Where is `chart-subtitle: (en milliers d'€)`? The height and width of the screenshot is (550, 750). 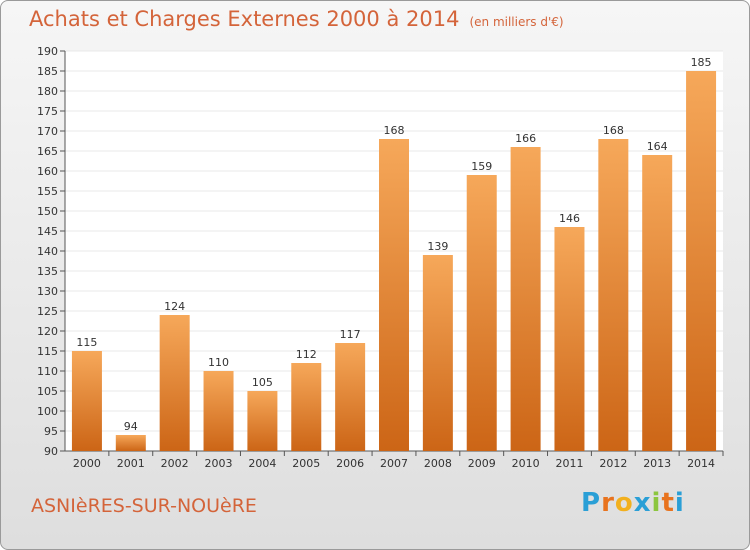 chart-subtitle: (en milliers d'€) is located at coordinates (516, 22).